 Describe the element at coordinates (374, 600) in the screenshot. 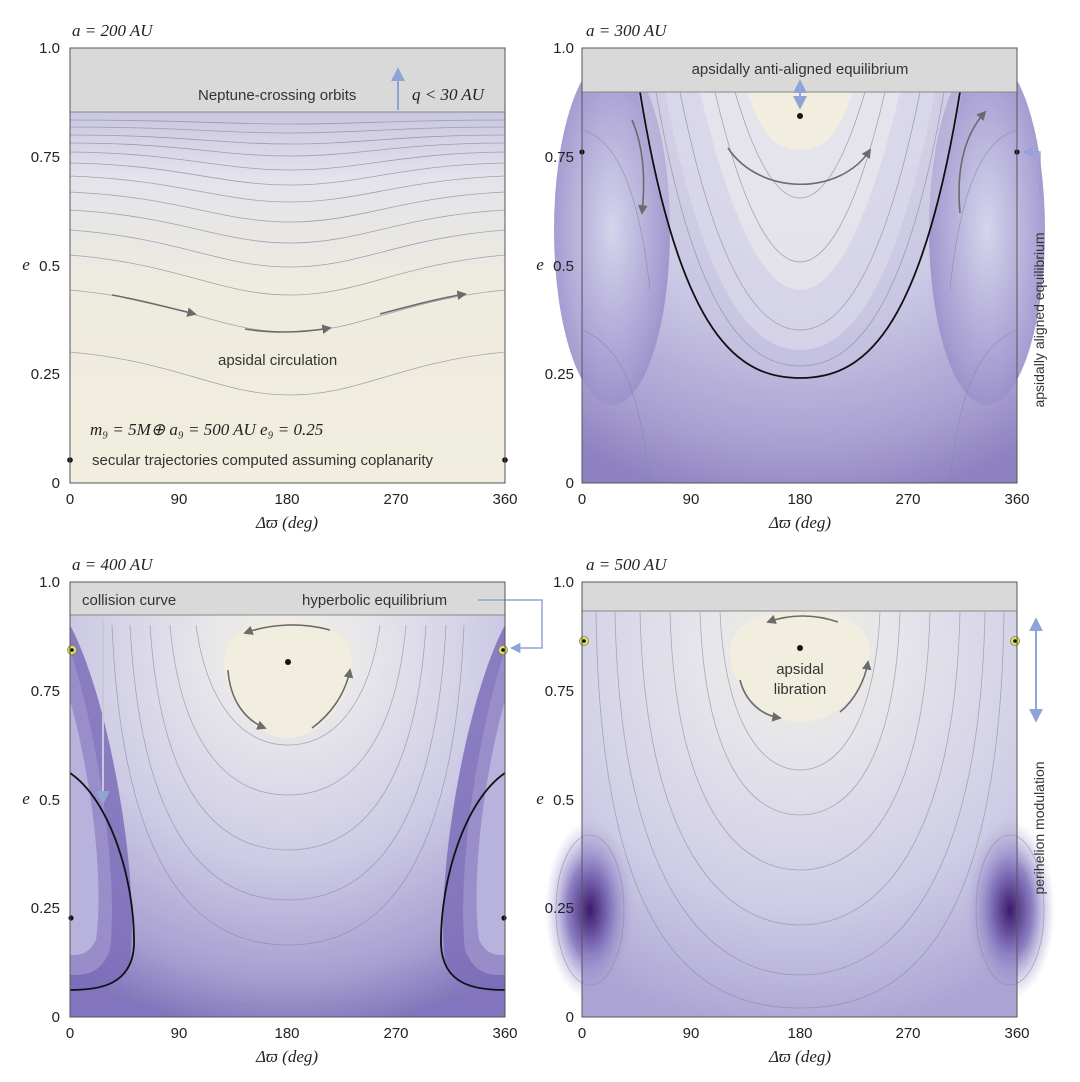

I see `hyperbolic-label: hyperbolic equilibrium` at that location.